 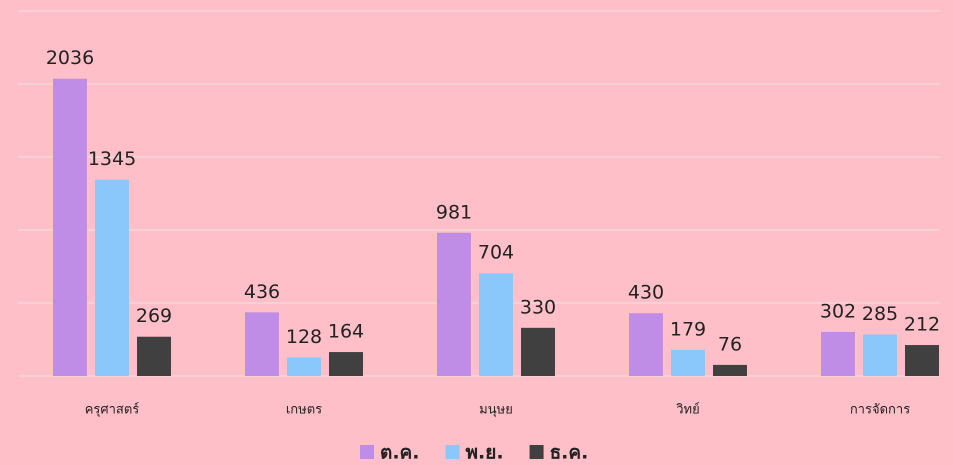 What do you see at coordinates (880, 410) in the screenshot?
I see `x-tick-label: การจัดการ` at bounding box center [880, 410].